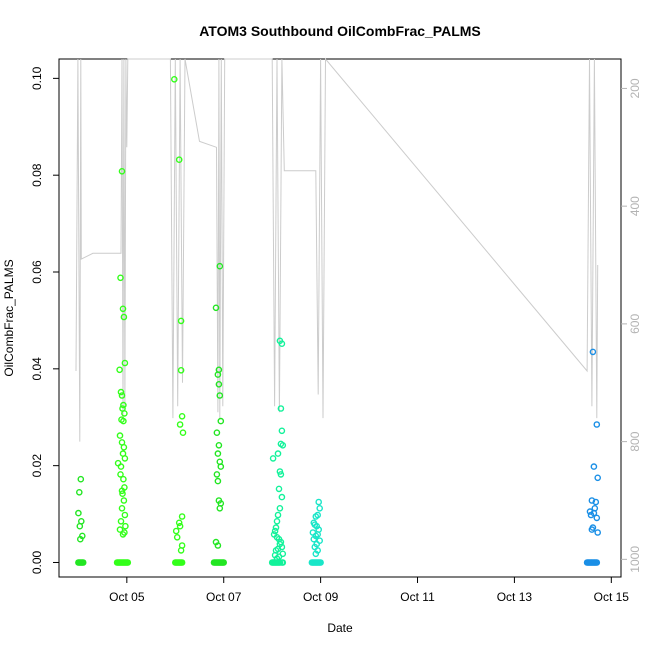 The image size is (650, 650). I want to click on secondary-y-axis: 200 400 600 800 1000, so click(631, 325).